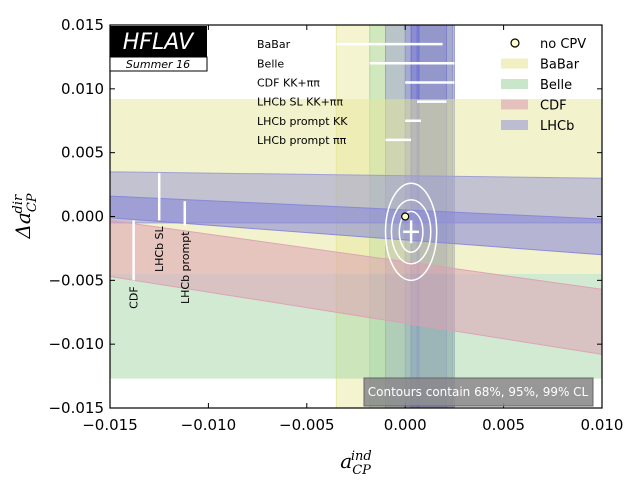  What do you see at coordinates (300, 102) in the screenshot?
I see `hbar-label-lhcb-sl-kk: LHCb SL KK+ππ` at bounding box center [300, 102].